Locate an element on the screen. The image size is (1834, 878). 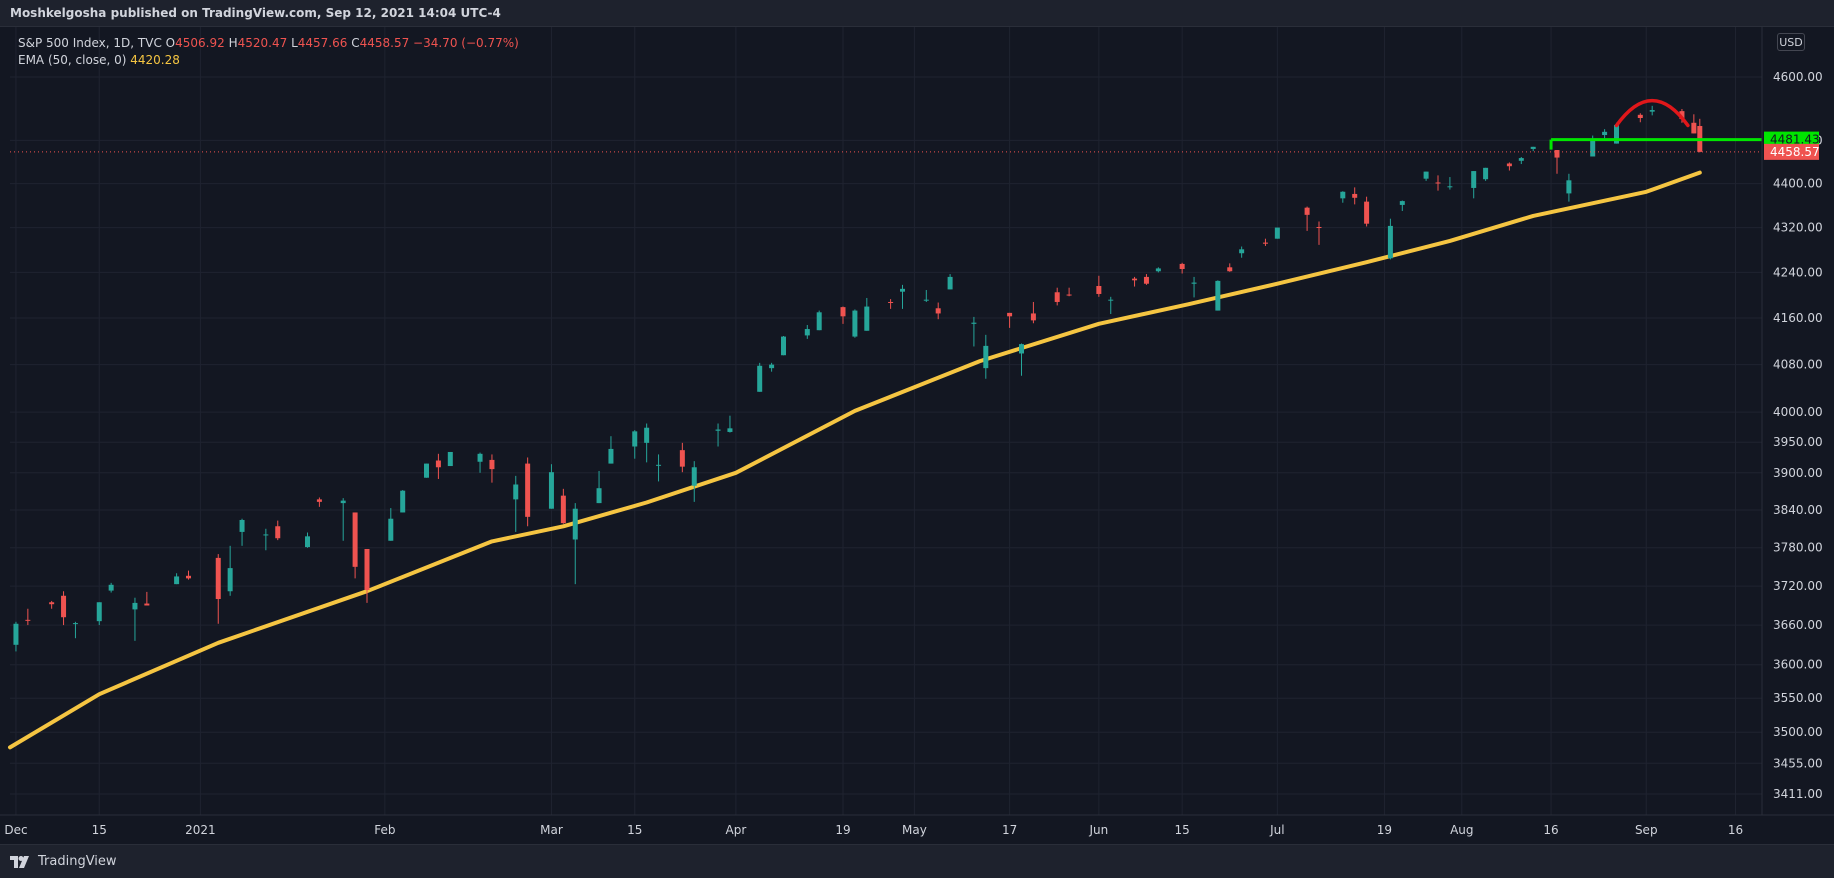
x-tick-label: May is located at coordinates (914, 830).